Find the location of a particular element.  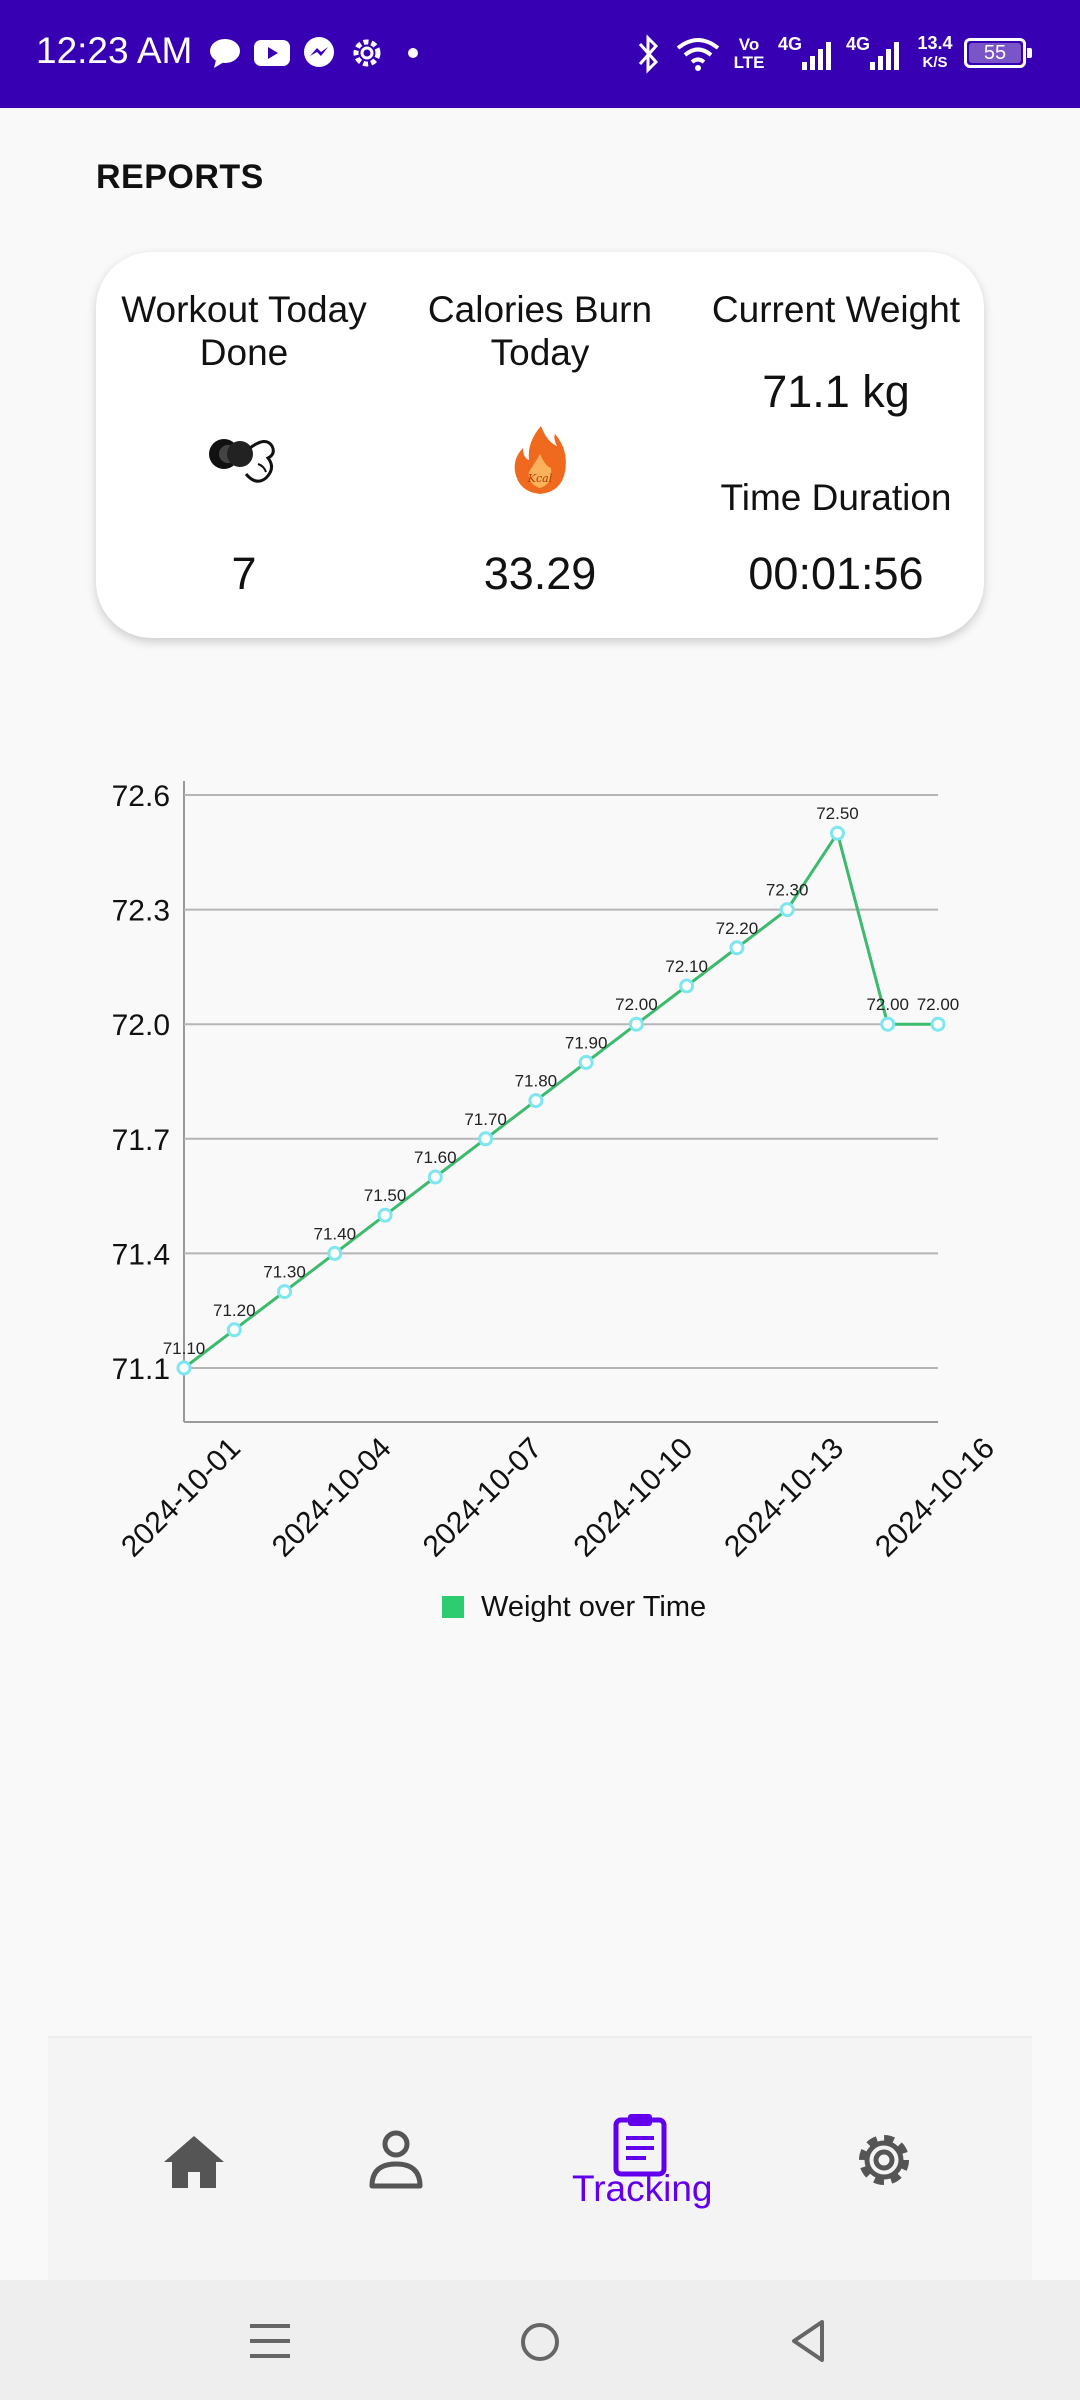

y-tick-label: 72.6 is located at coordinates (141, 796).